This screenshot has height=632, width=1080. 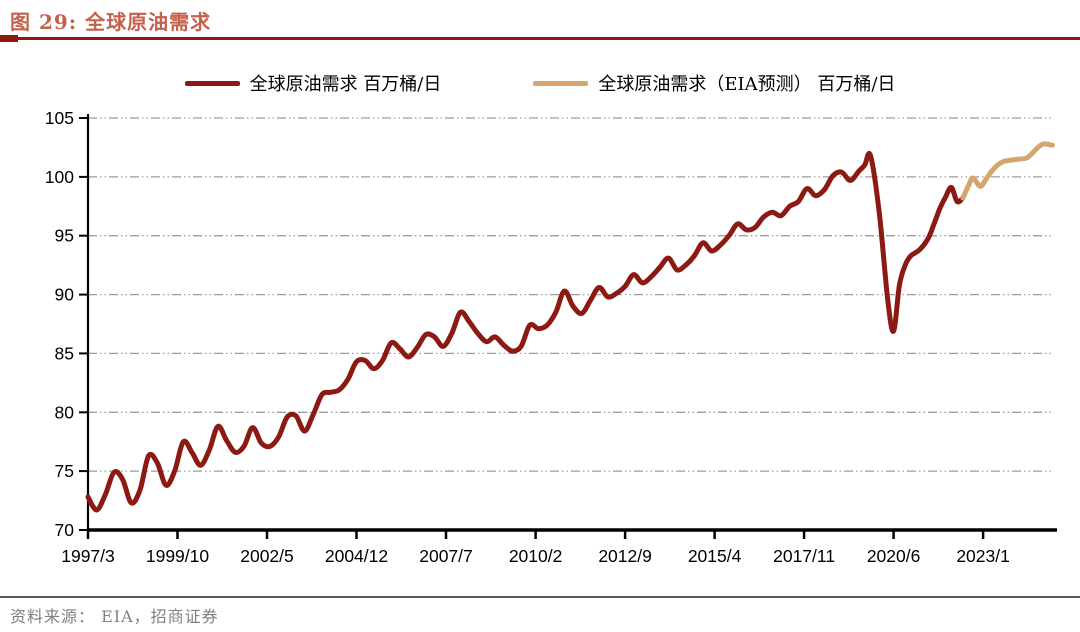 I want to click on y-tick-label: 75, so click(x=64, y=471).